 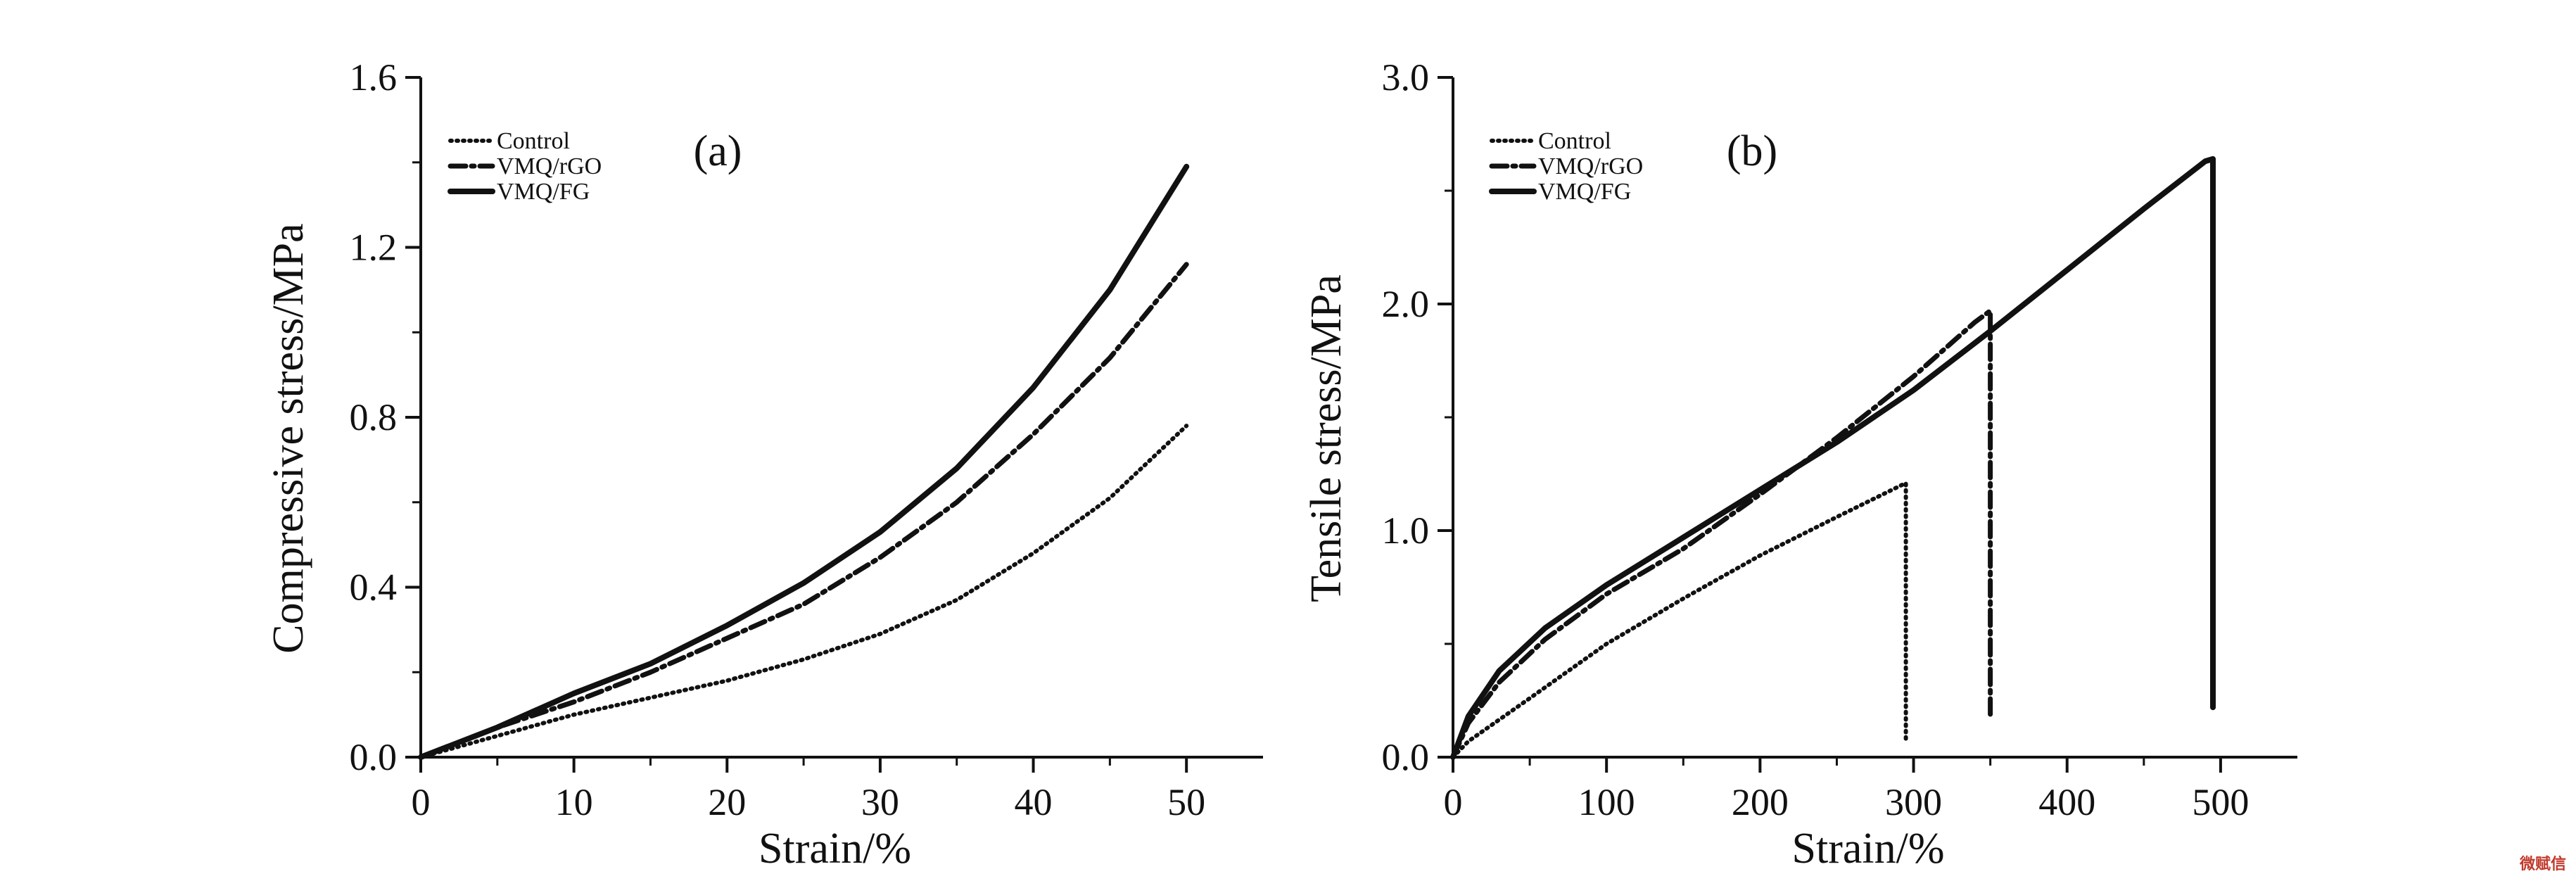 What do you see at coordinates (1606, 802) in the screenshot?
I see `x-tick-label: 100` at bounding box center [1606, 802].